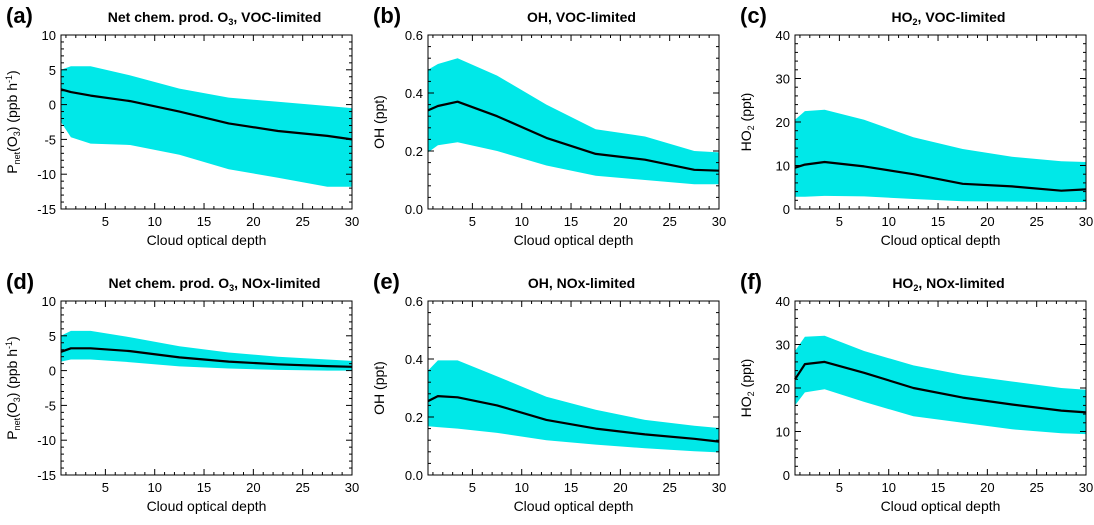 The width and height of the screenshot is (1094, 525). What do you see at coordinates (215, 284) in the screenshot?
I see `panel-title: Net chem. prod. O3, NOx-limited` at bounding box center [215, 284].